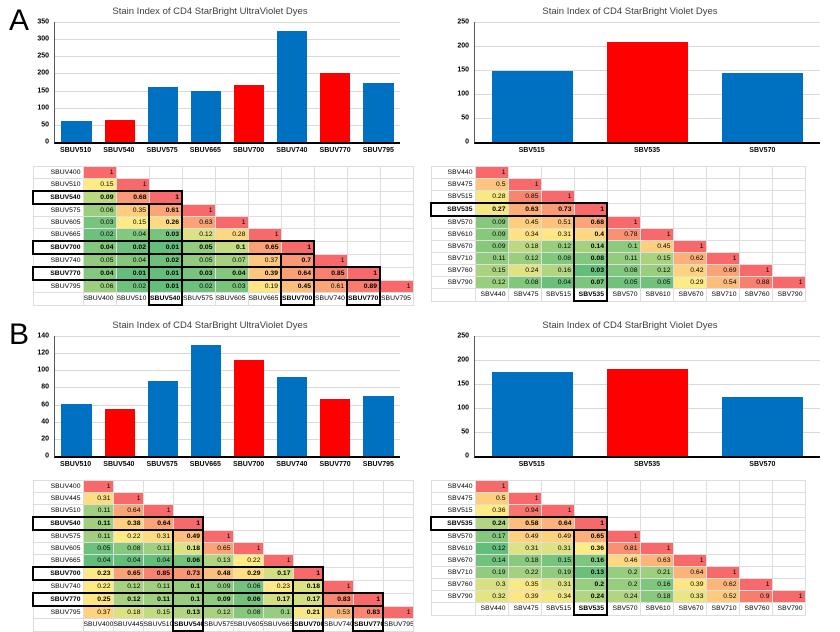 This screenshot has width=840, height=632. I want to click on matrix-cell-SBUV795-SBUV700: 0.21, so click(308, 612).